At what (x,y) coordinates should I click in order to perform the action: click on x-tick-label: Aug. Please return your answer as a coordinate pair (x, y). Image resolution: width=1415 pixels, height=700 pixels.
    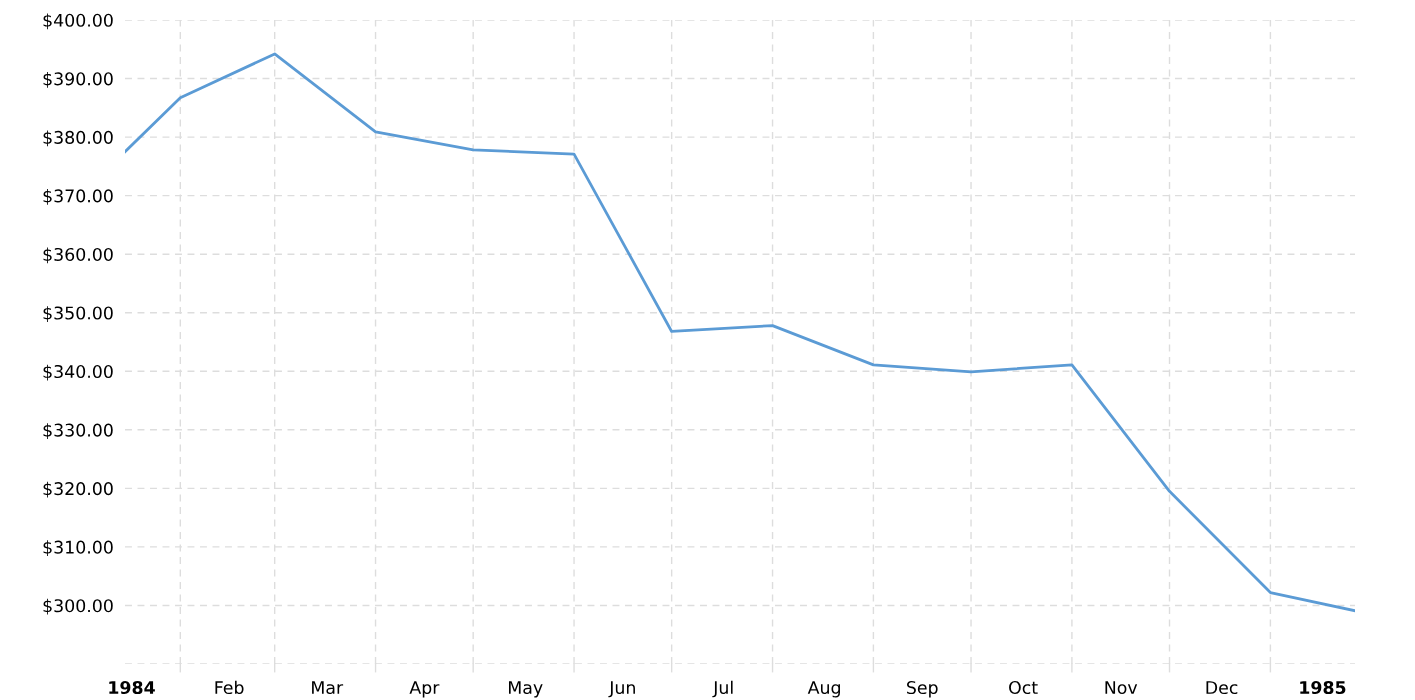
    Looking at the image, I should click on (823, 689).